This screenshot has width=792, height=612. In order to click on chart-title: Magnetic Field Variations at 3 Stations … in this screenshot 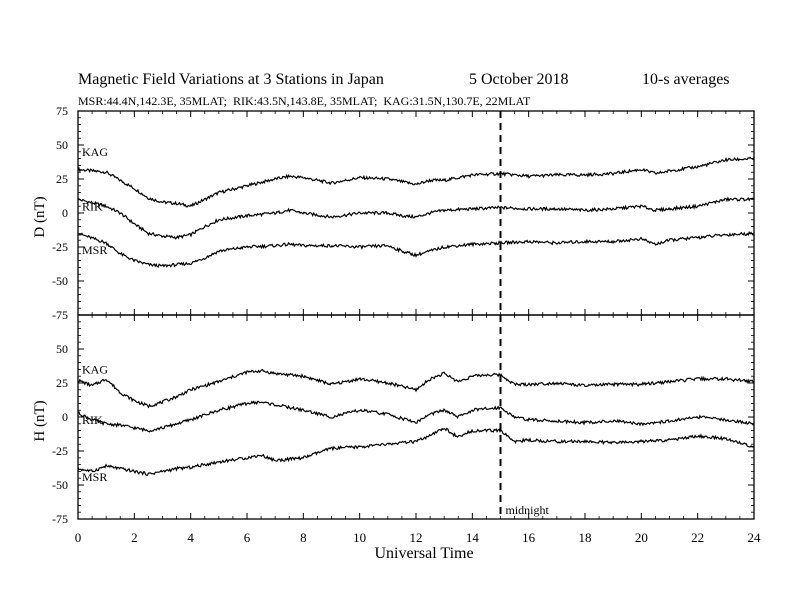, I will do `click(231, 79)`.